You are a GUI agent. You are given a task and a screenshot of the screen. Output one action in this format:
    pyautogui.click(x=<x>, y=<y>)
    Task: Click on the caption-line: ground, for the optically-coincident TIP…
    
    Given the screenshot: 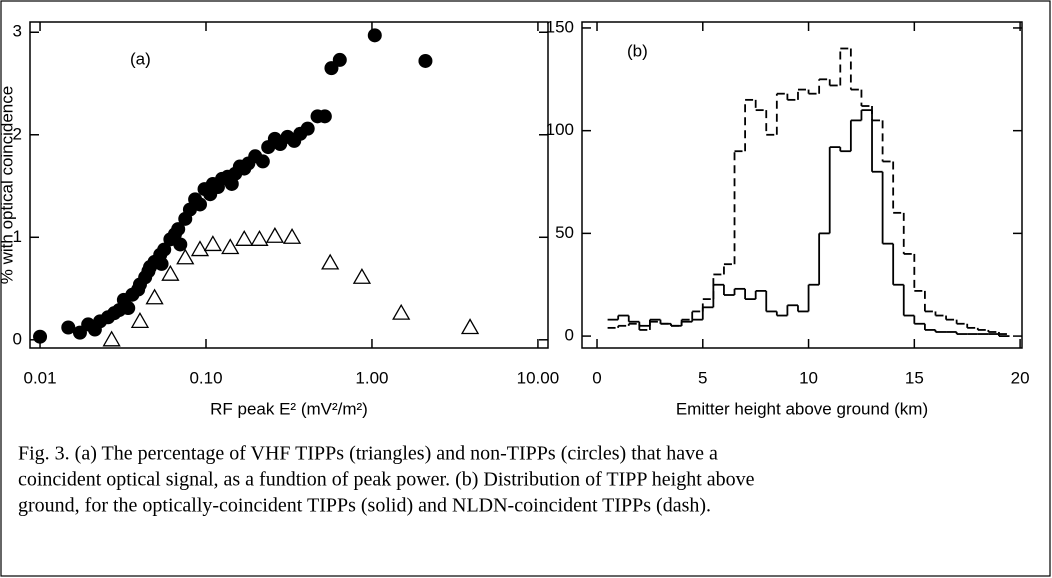 What is the action you would take?
    pyautogui.click(x=364, y=506)
    